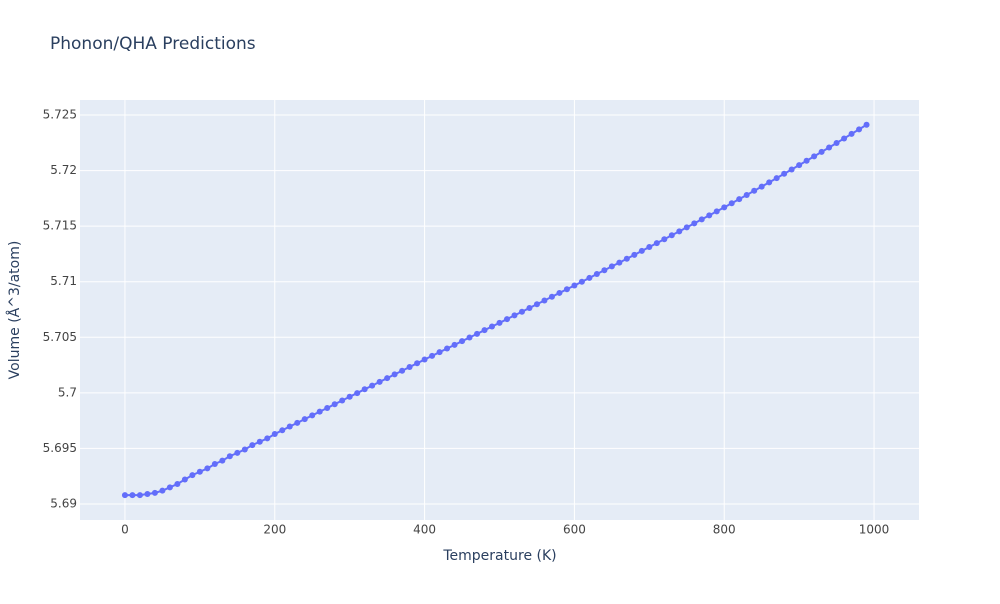 The height and width of the screenshot is (604, 1000). Describe the element at coordinates (153, 44) in the screenshot. I see `chart-title: Phonon/QHA Predictions` at that location.